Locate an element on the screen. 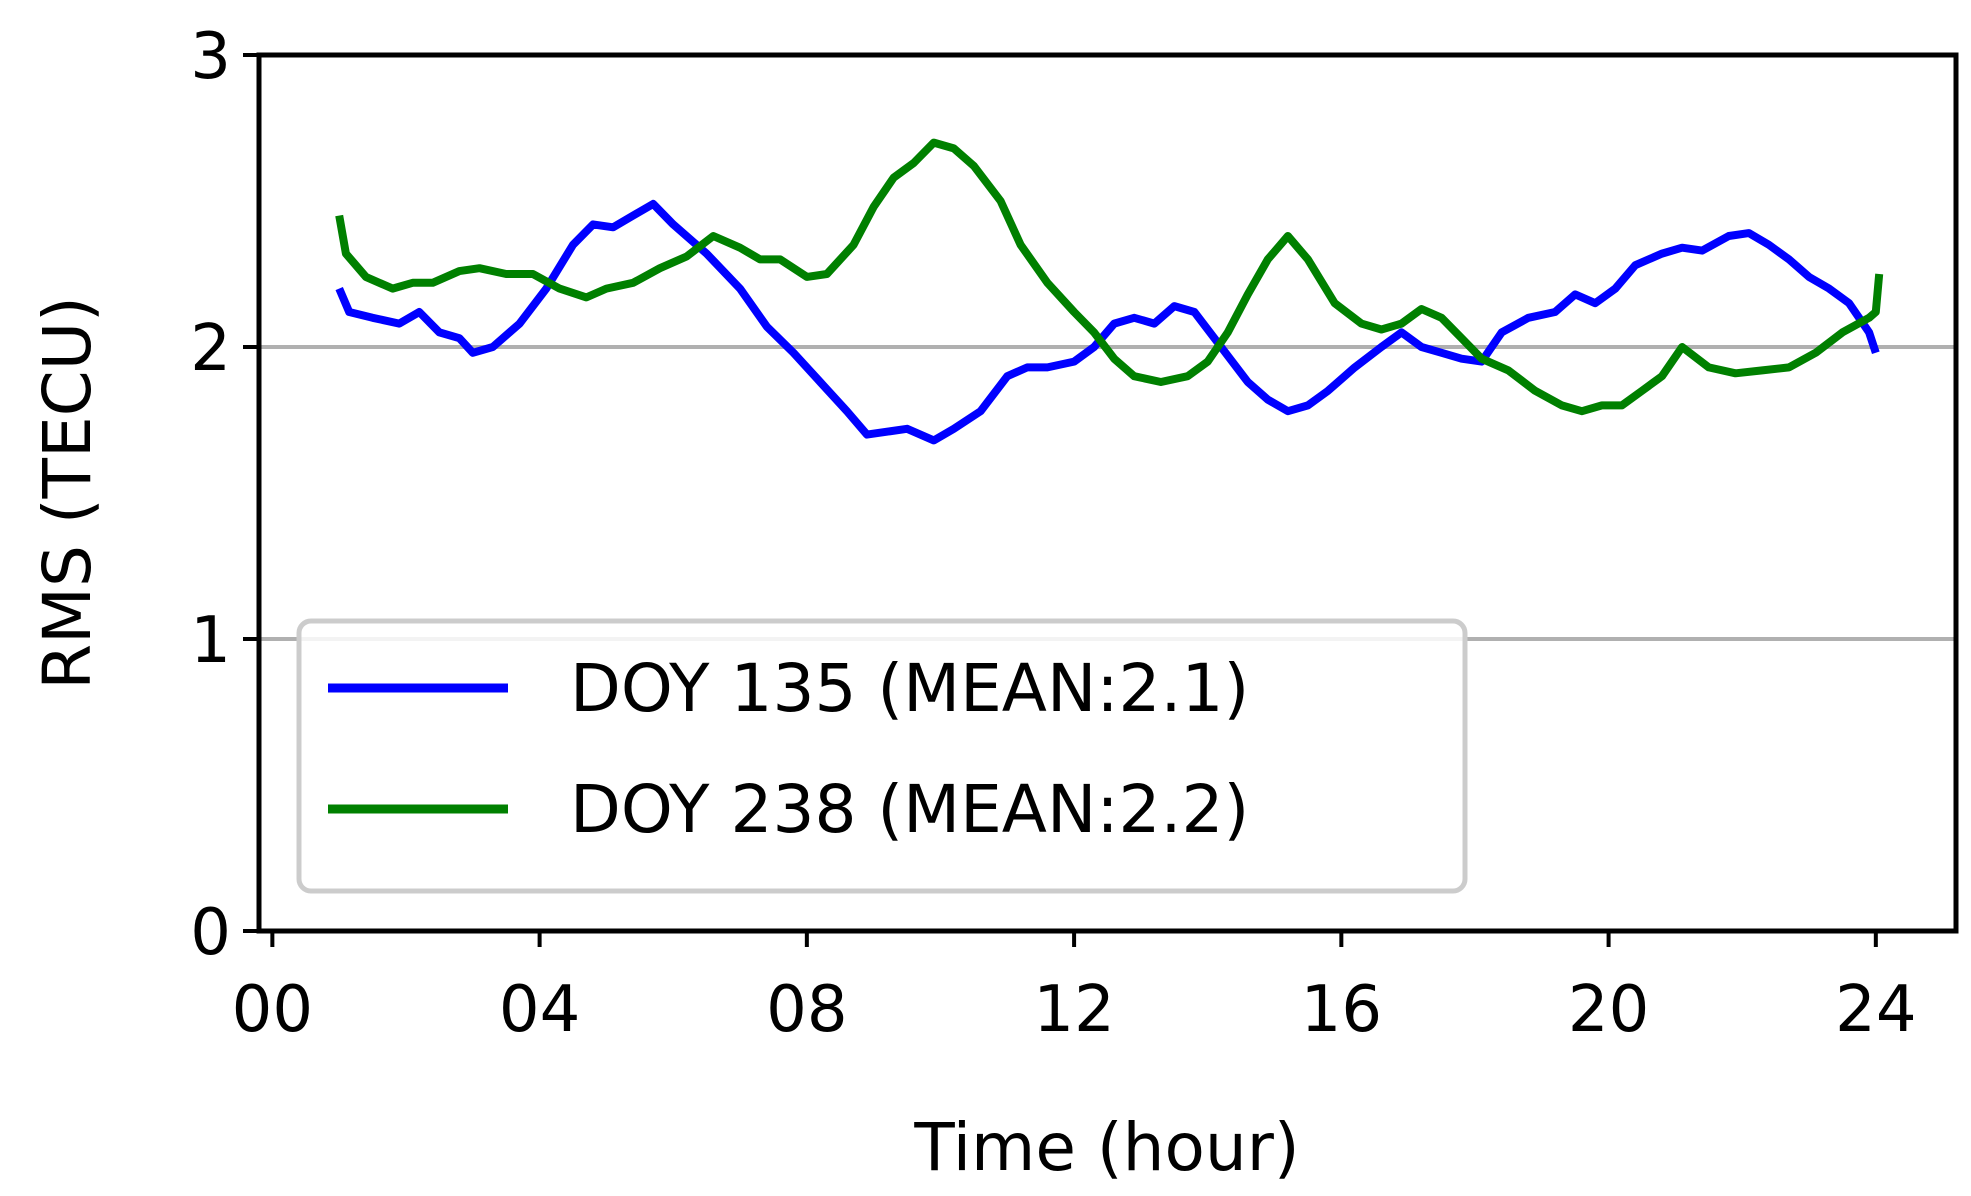 The width and height of the screenshot is (1971, 1196). y-tick-label: 1 is located at coordinates (210, 641).